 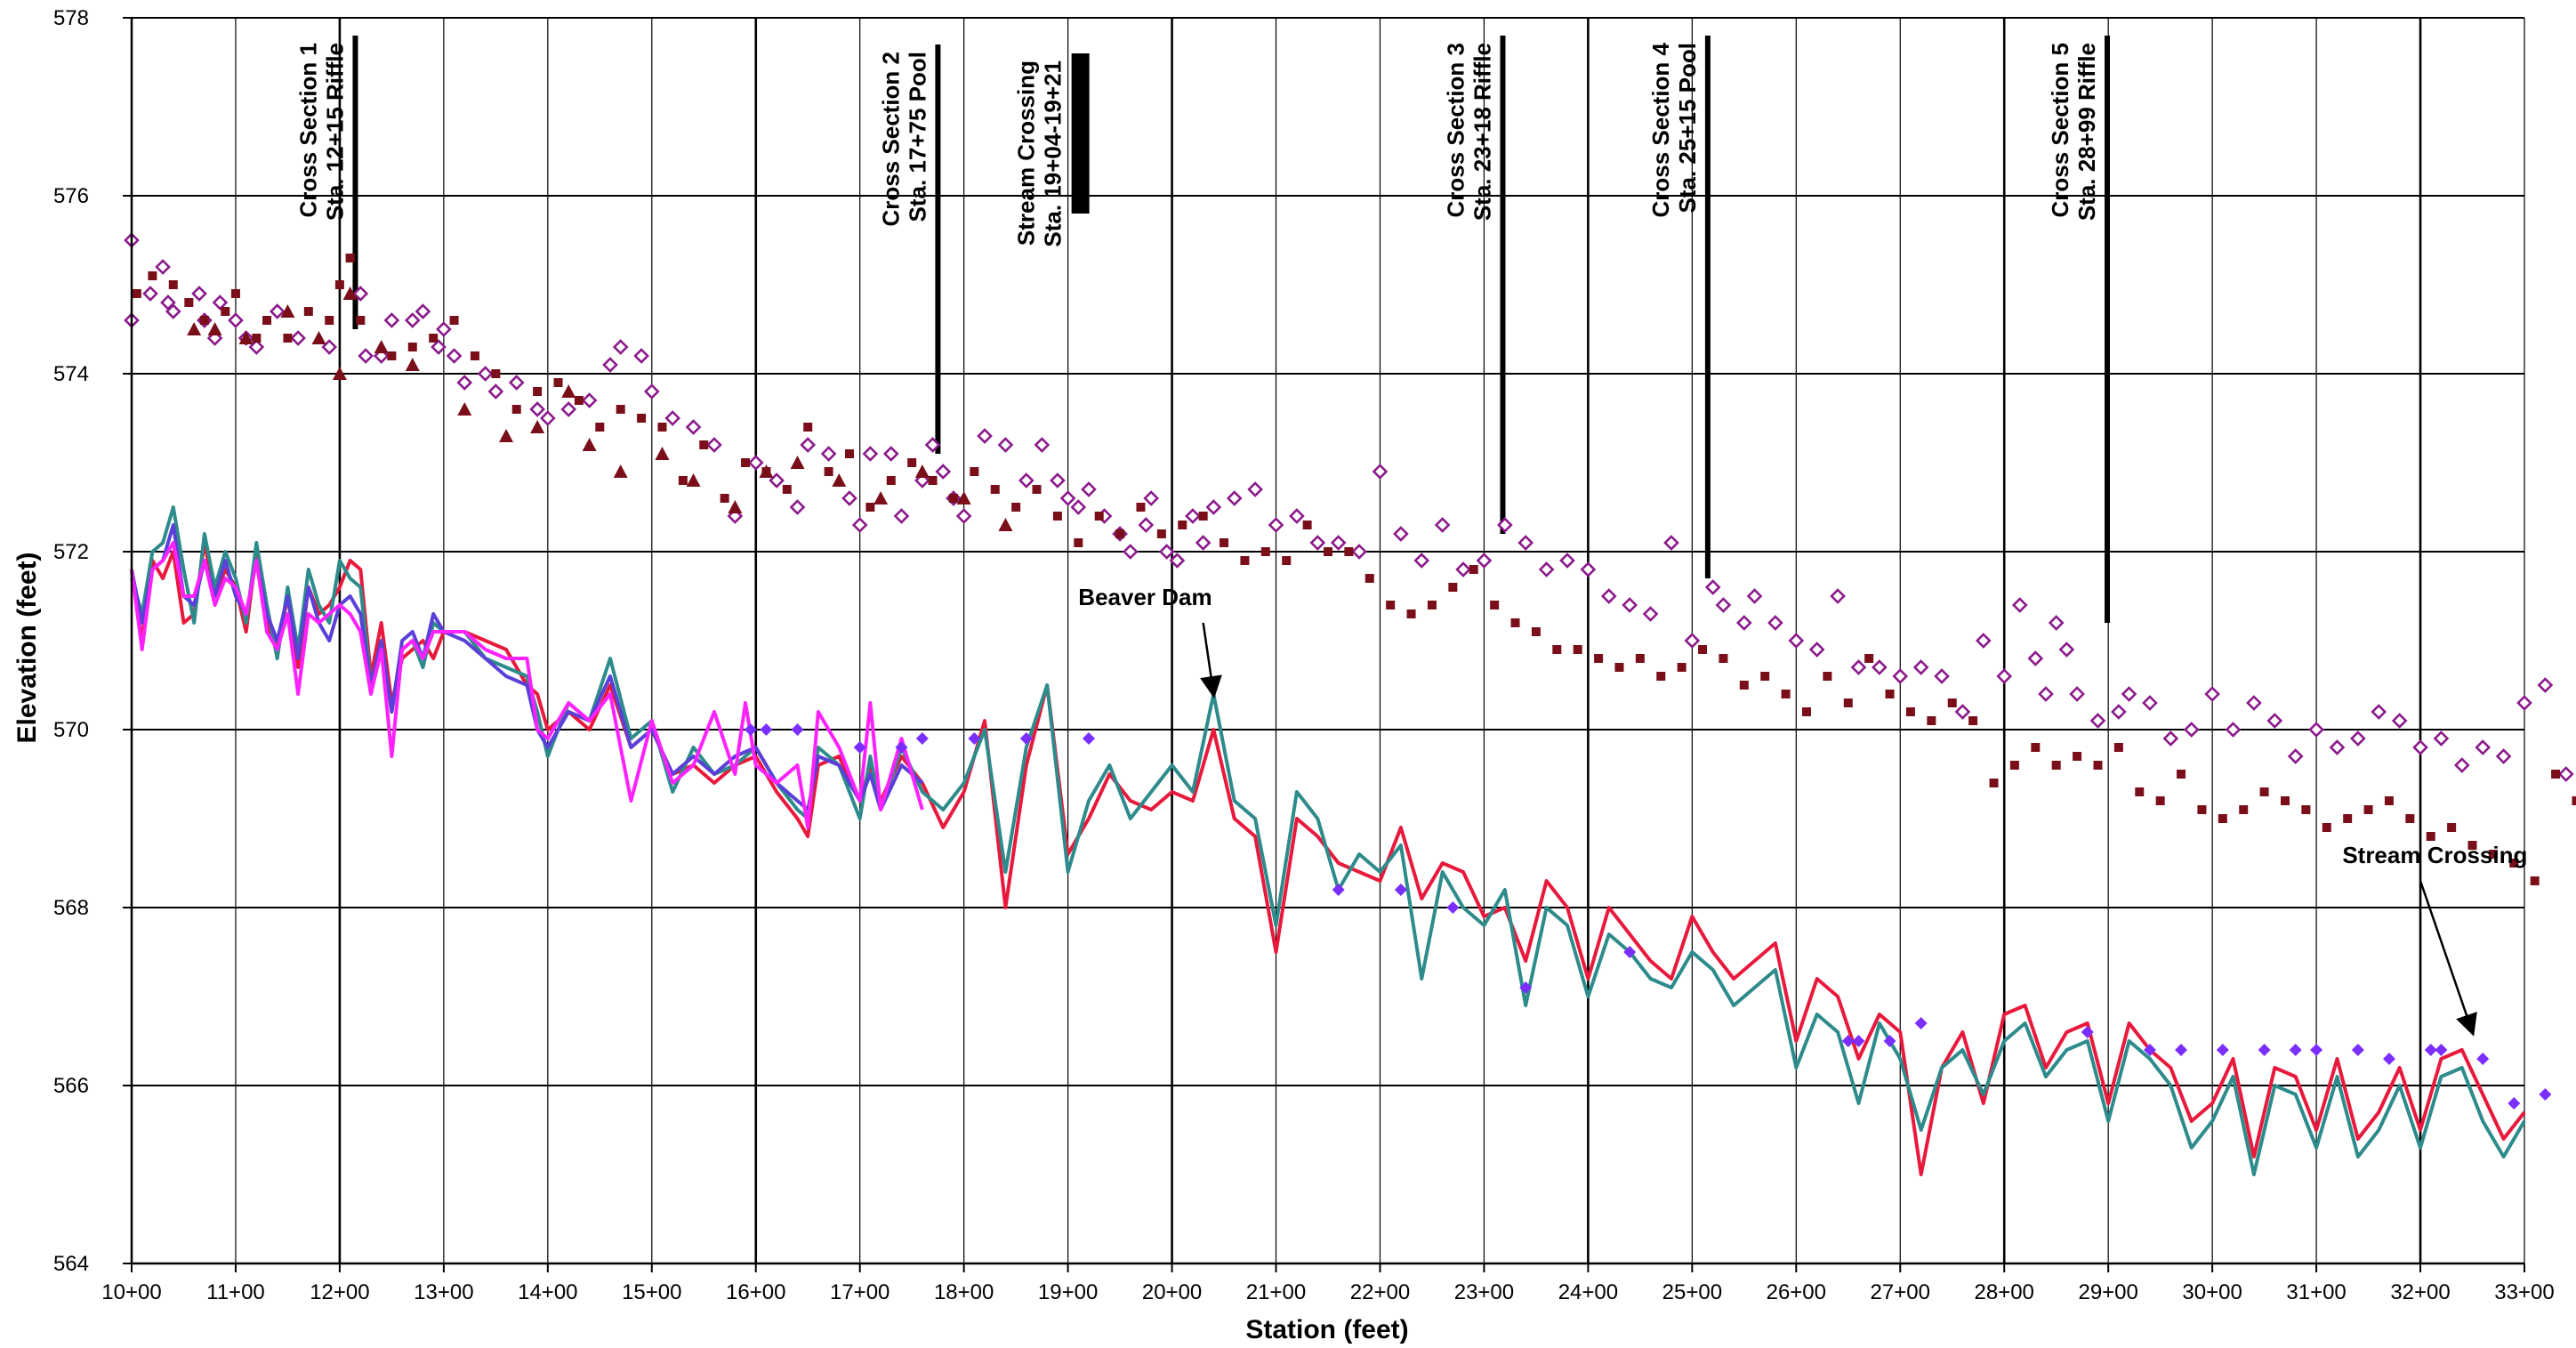 I want to click on x-tick-label: 10+00, so click(x=131, y=1292).